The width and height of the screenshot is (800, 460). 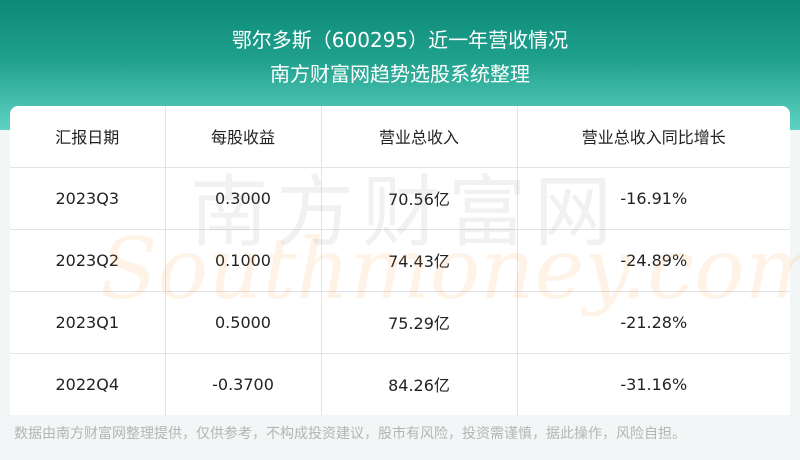 I want to click on page-subtitle: 南方财富网趋势选股系统整理, so click(x=400, y=74).